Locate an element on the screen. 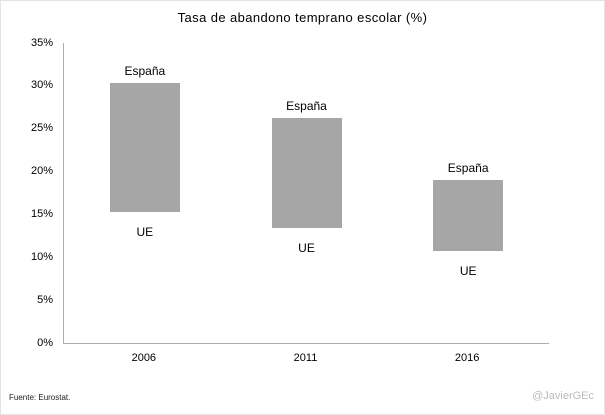 The width and height of the screenshot is (605, 415). y-tick-label: 25% is located at coordinates (41, 128).